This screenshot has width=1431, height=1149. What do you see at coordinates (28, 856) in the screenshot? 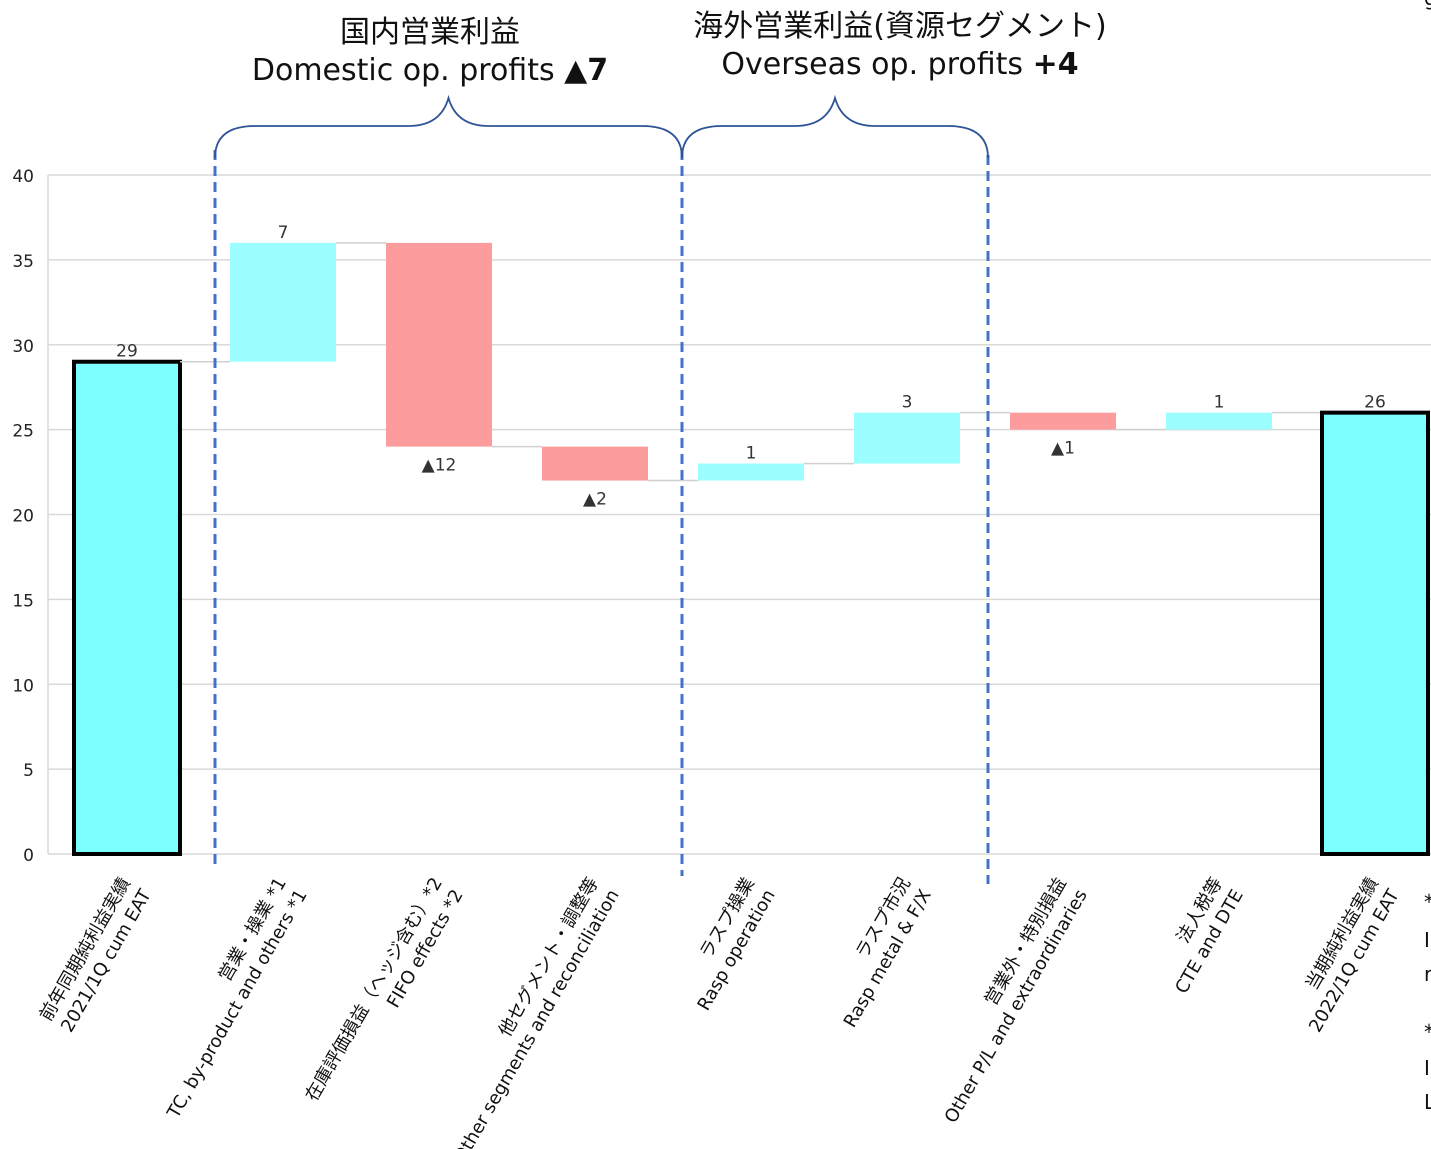
I see `y-tick-label: 0` at bounding box center [28, 856].